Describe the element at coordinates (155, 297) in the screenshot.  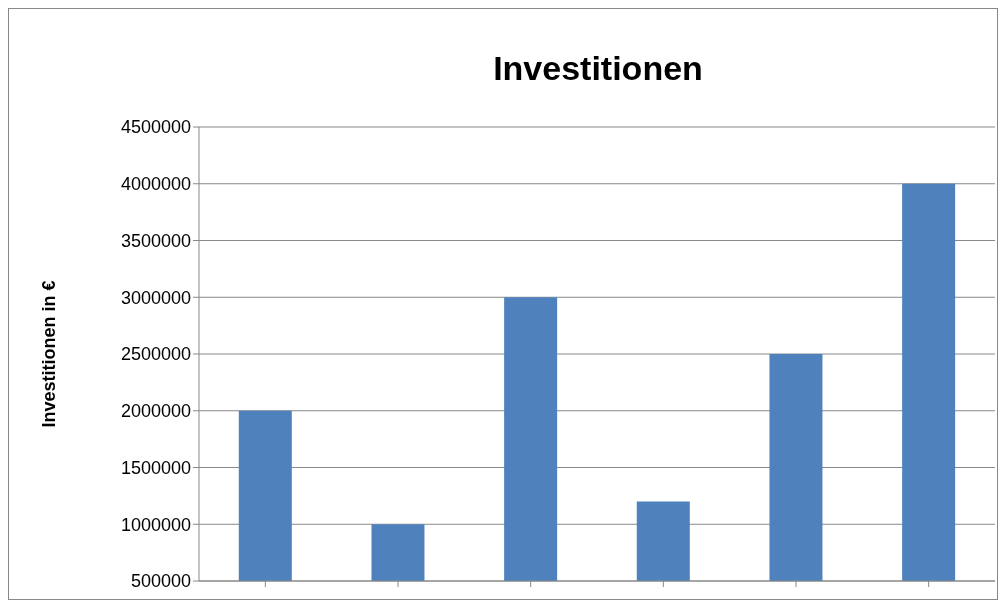
I see `y-tick-label: 3000000` at that location.